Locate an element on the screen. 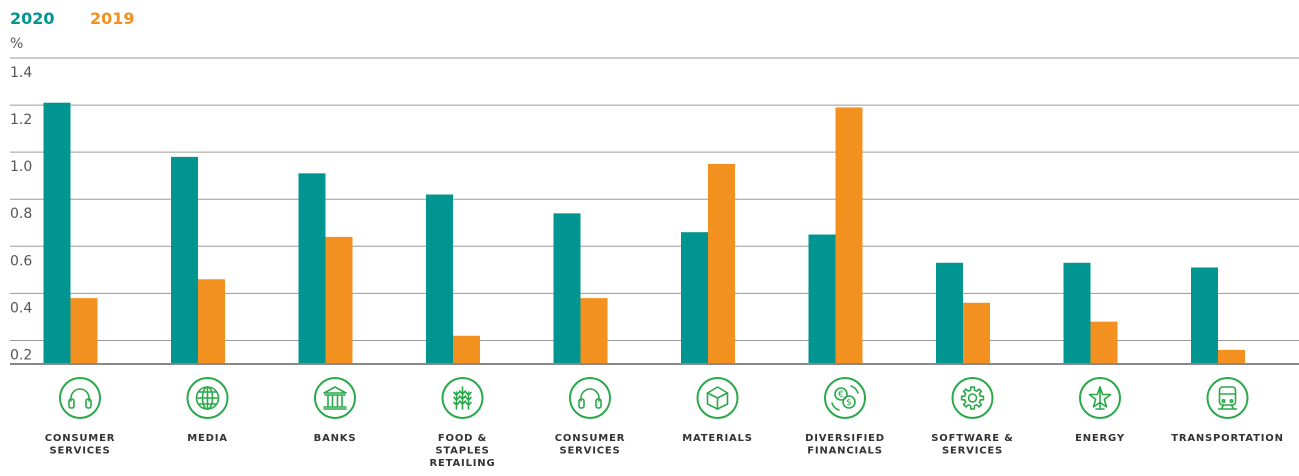 The width and height of the screenshot is (1299, 476). cube-icon is located at coordinates (717, 398).